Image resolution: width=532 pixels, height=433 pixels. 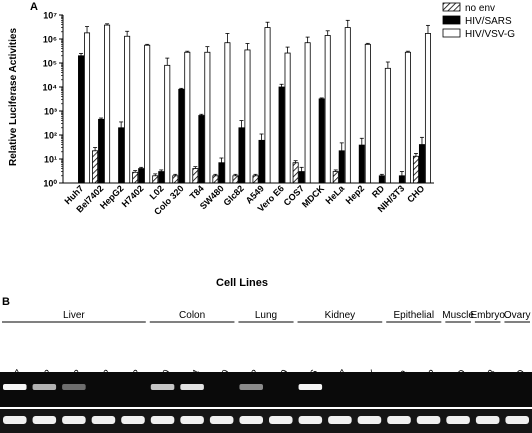 I want to click on lane-label: CHO, so click(x=517, y=380).